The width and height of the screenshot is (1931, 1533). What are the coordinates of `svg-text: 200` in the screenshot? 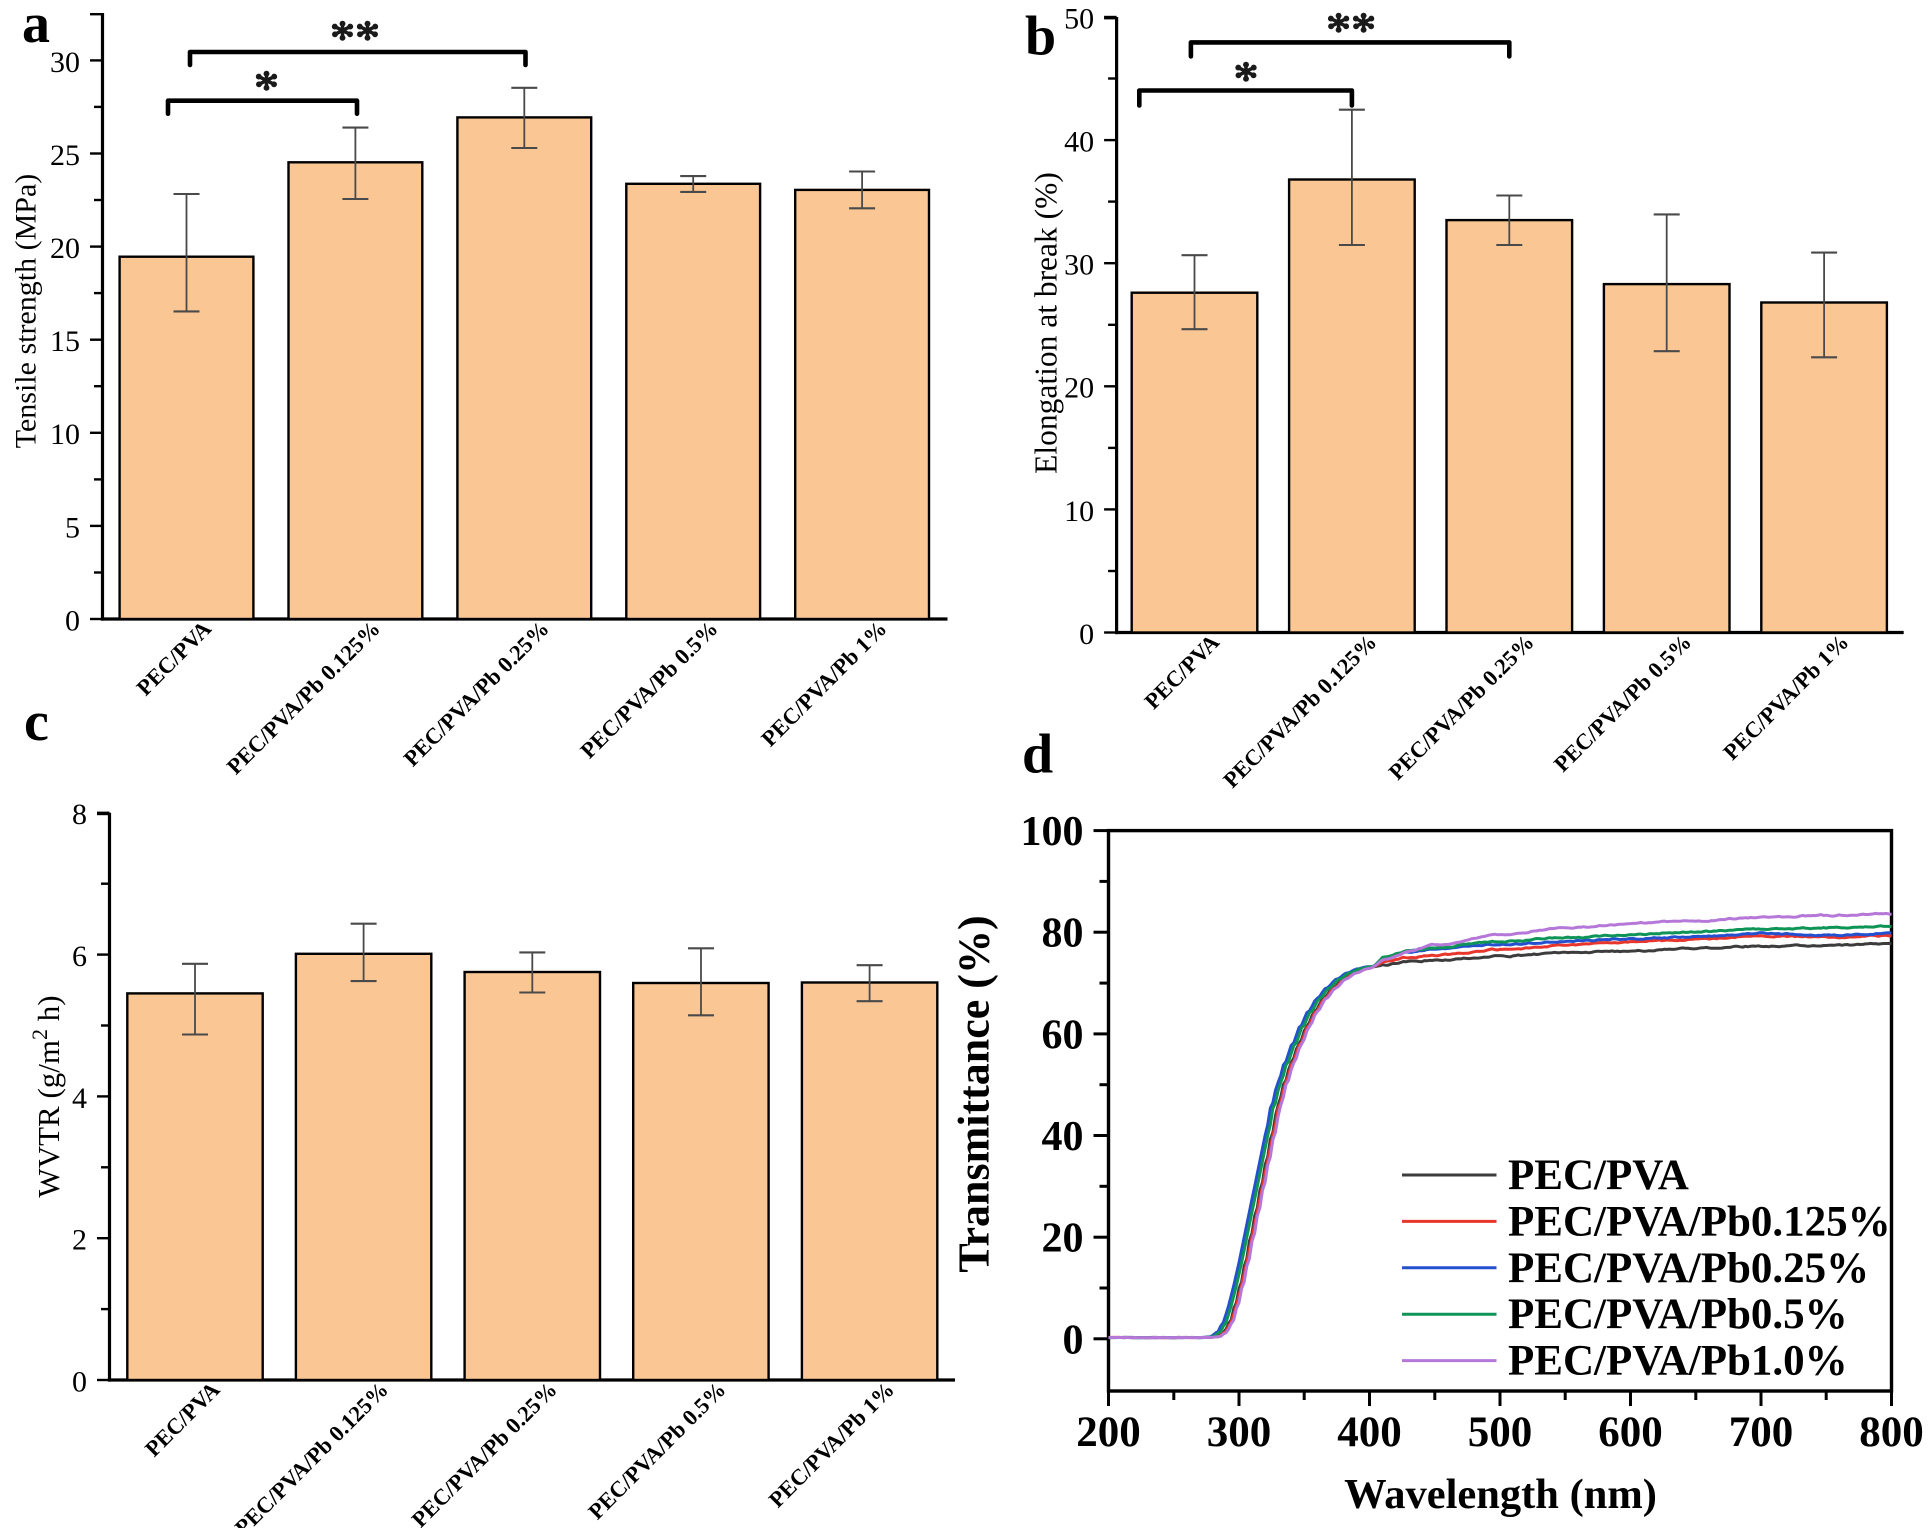 It's located at (1108, 1432).